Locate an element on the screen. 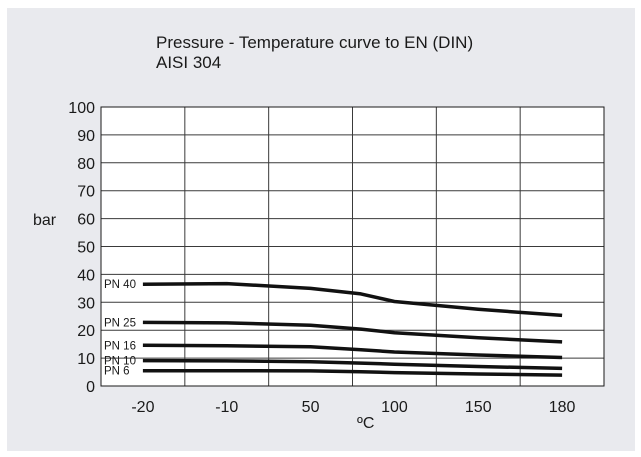  series-label: PN 6 is located at coordinates (117, 372).